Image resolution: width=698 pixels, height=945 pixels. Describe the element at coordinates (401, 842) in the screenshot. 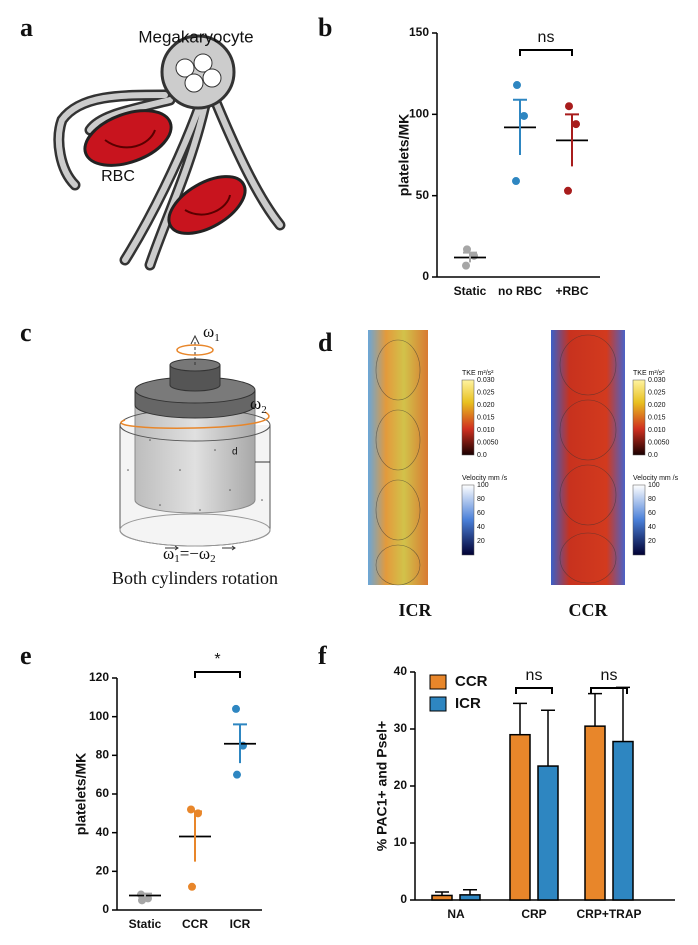

I see `y-tick-label: 10` at that location.